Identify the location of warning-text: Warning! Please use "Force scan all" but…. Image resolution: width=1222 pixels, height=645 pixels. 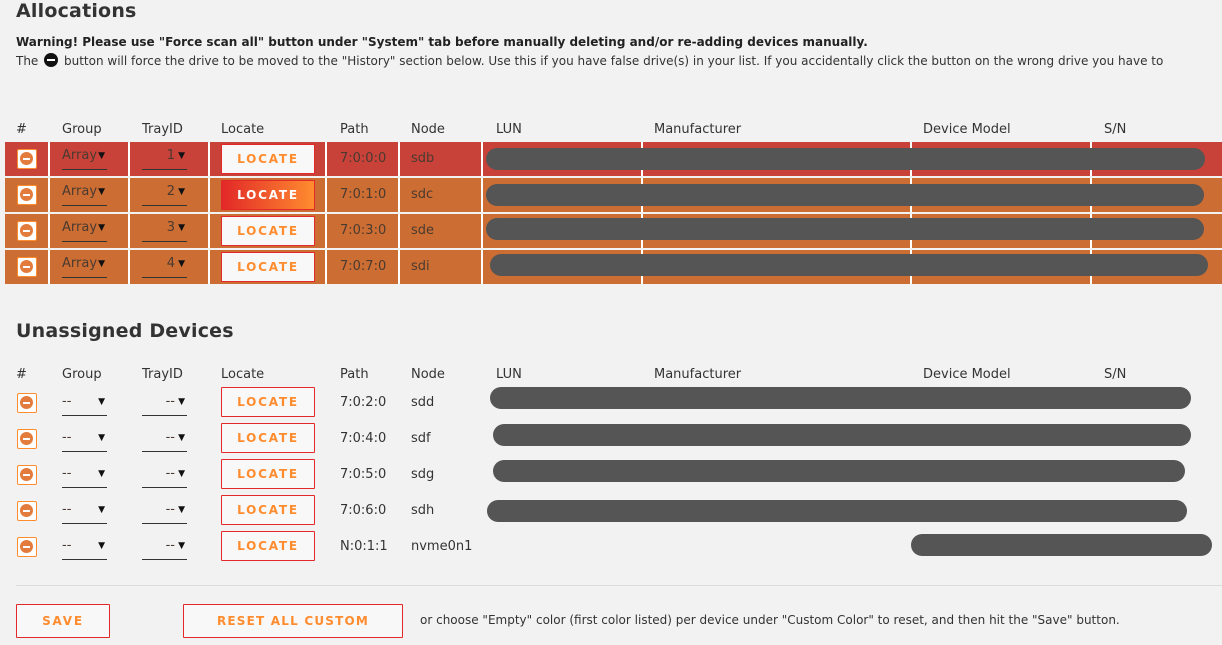
(442, 42).